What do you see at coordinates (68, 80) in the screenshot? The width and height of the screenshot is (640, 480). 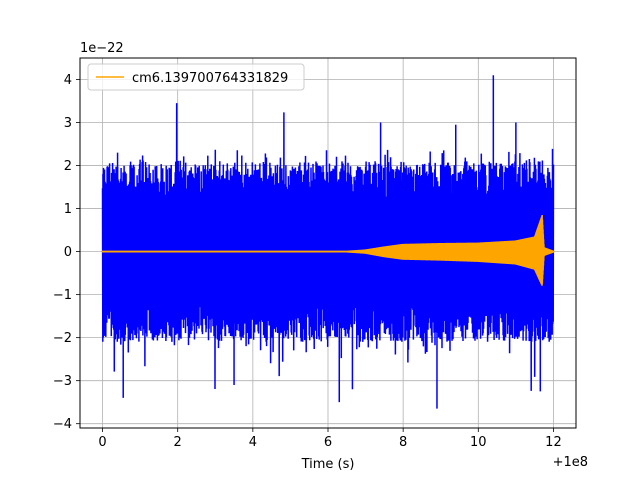 I see `y-tick-label: 4` at bounding box center [68, 80].